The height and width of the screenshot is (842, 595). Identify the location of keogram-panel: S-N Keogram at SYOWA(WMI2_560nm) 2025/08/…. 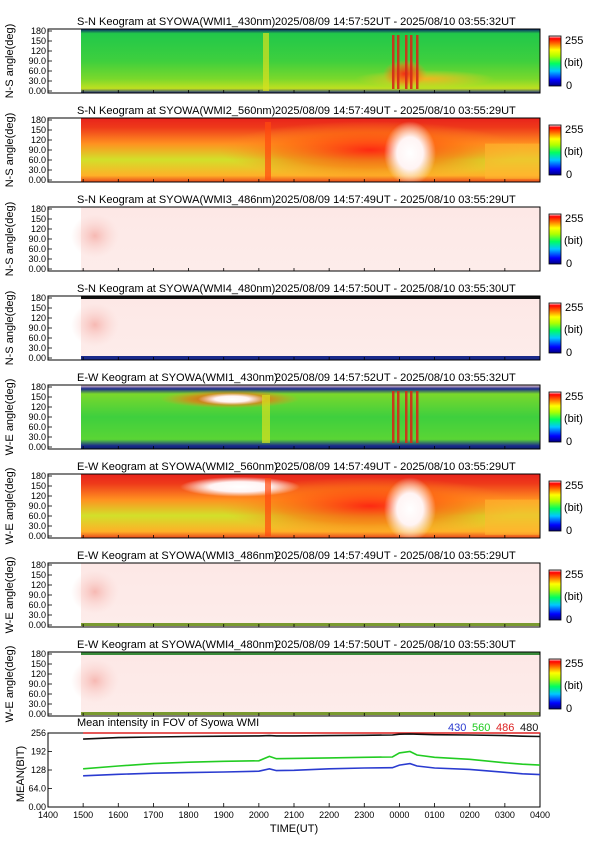
(293, 146).